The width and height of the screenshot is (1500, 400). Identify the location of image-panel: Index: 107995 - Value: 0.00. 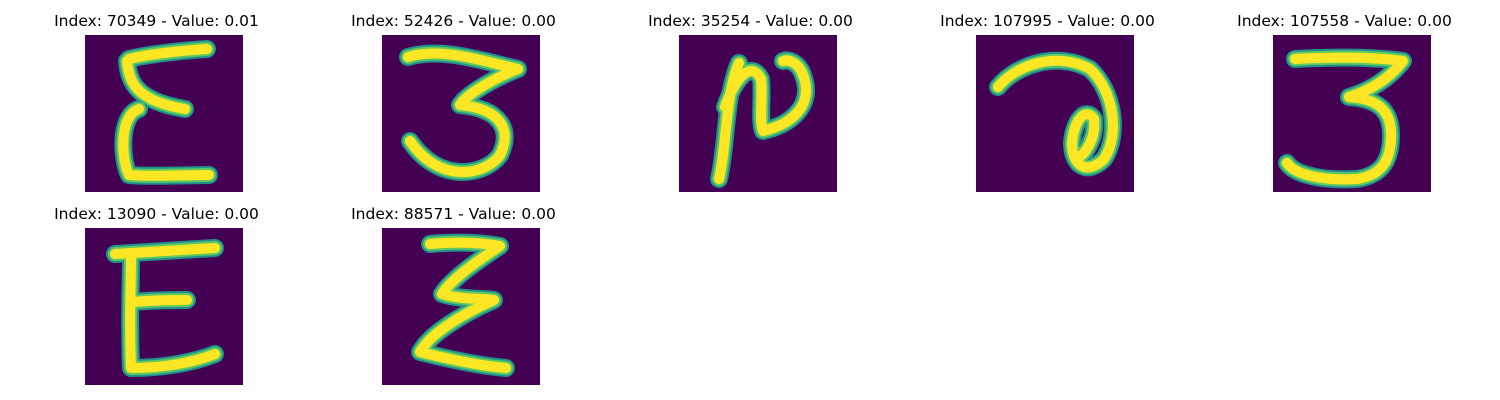
(1047, 96).